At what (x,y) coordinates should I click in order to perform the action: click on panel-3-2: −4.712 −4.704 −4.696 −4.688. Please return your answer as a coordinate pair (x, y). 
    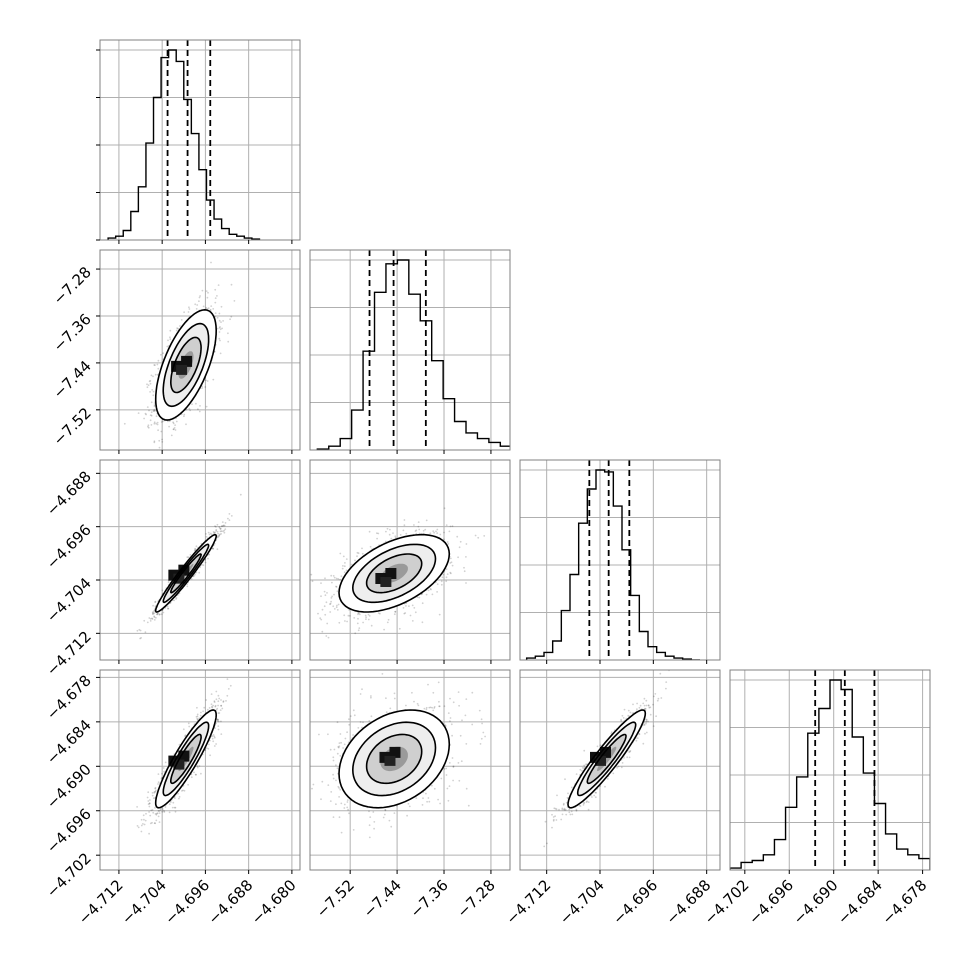
    Looking at the image, I should click on (612, 798).